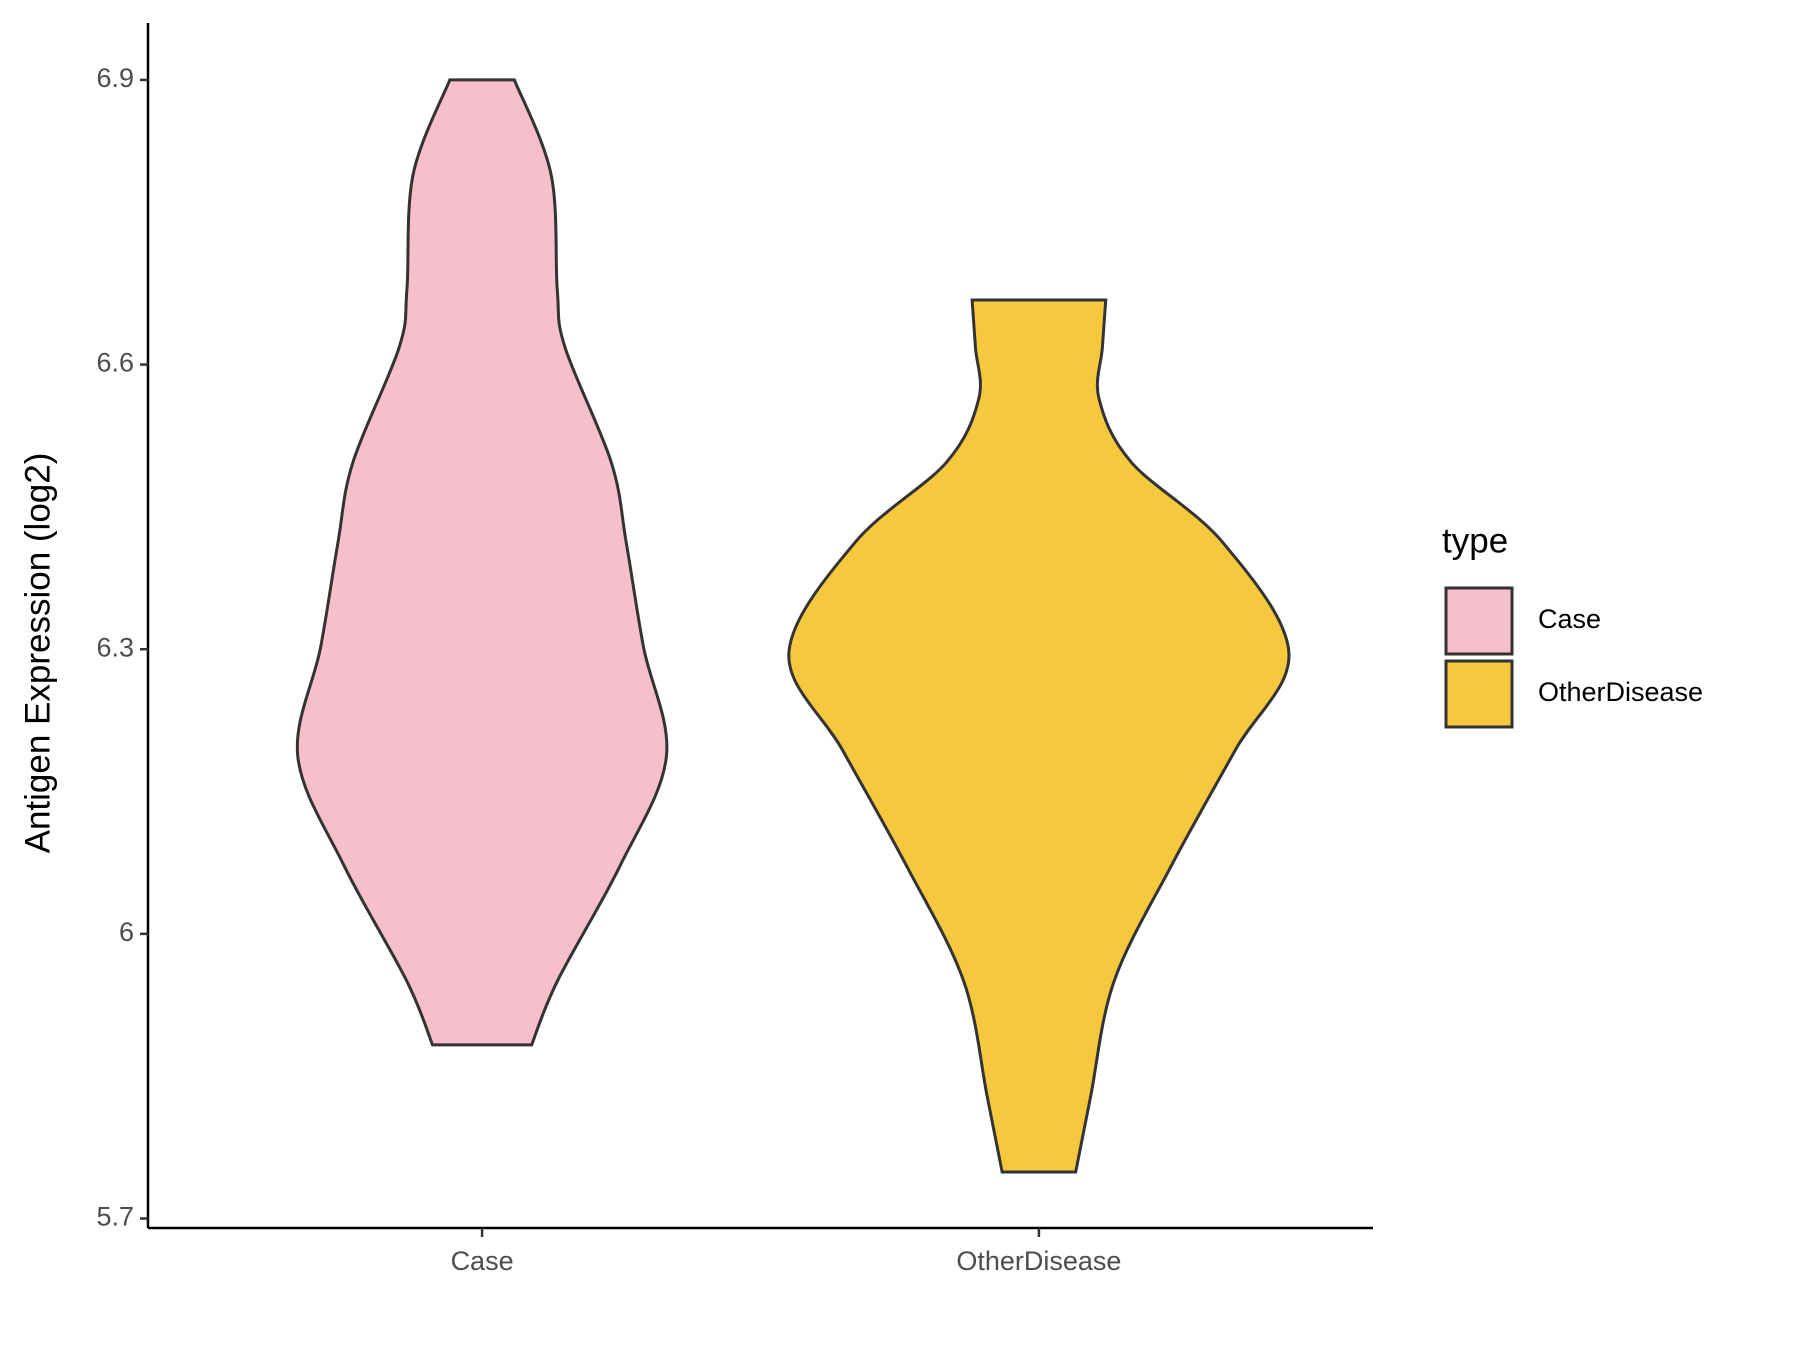  Describe the element at coordinates (482, 1261) in the screenshot. I see `x-tick-label: Case` at that location.